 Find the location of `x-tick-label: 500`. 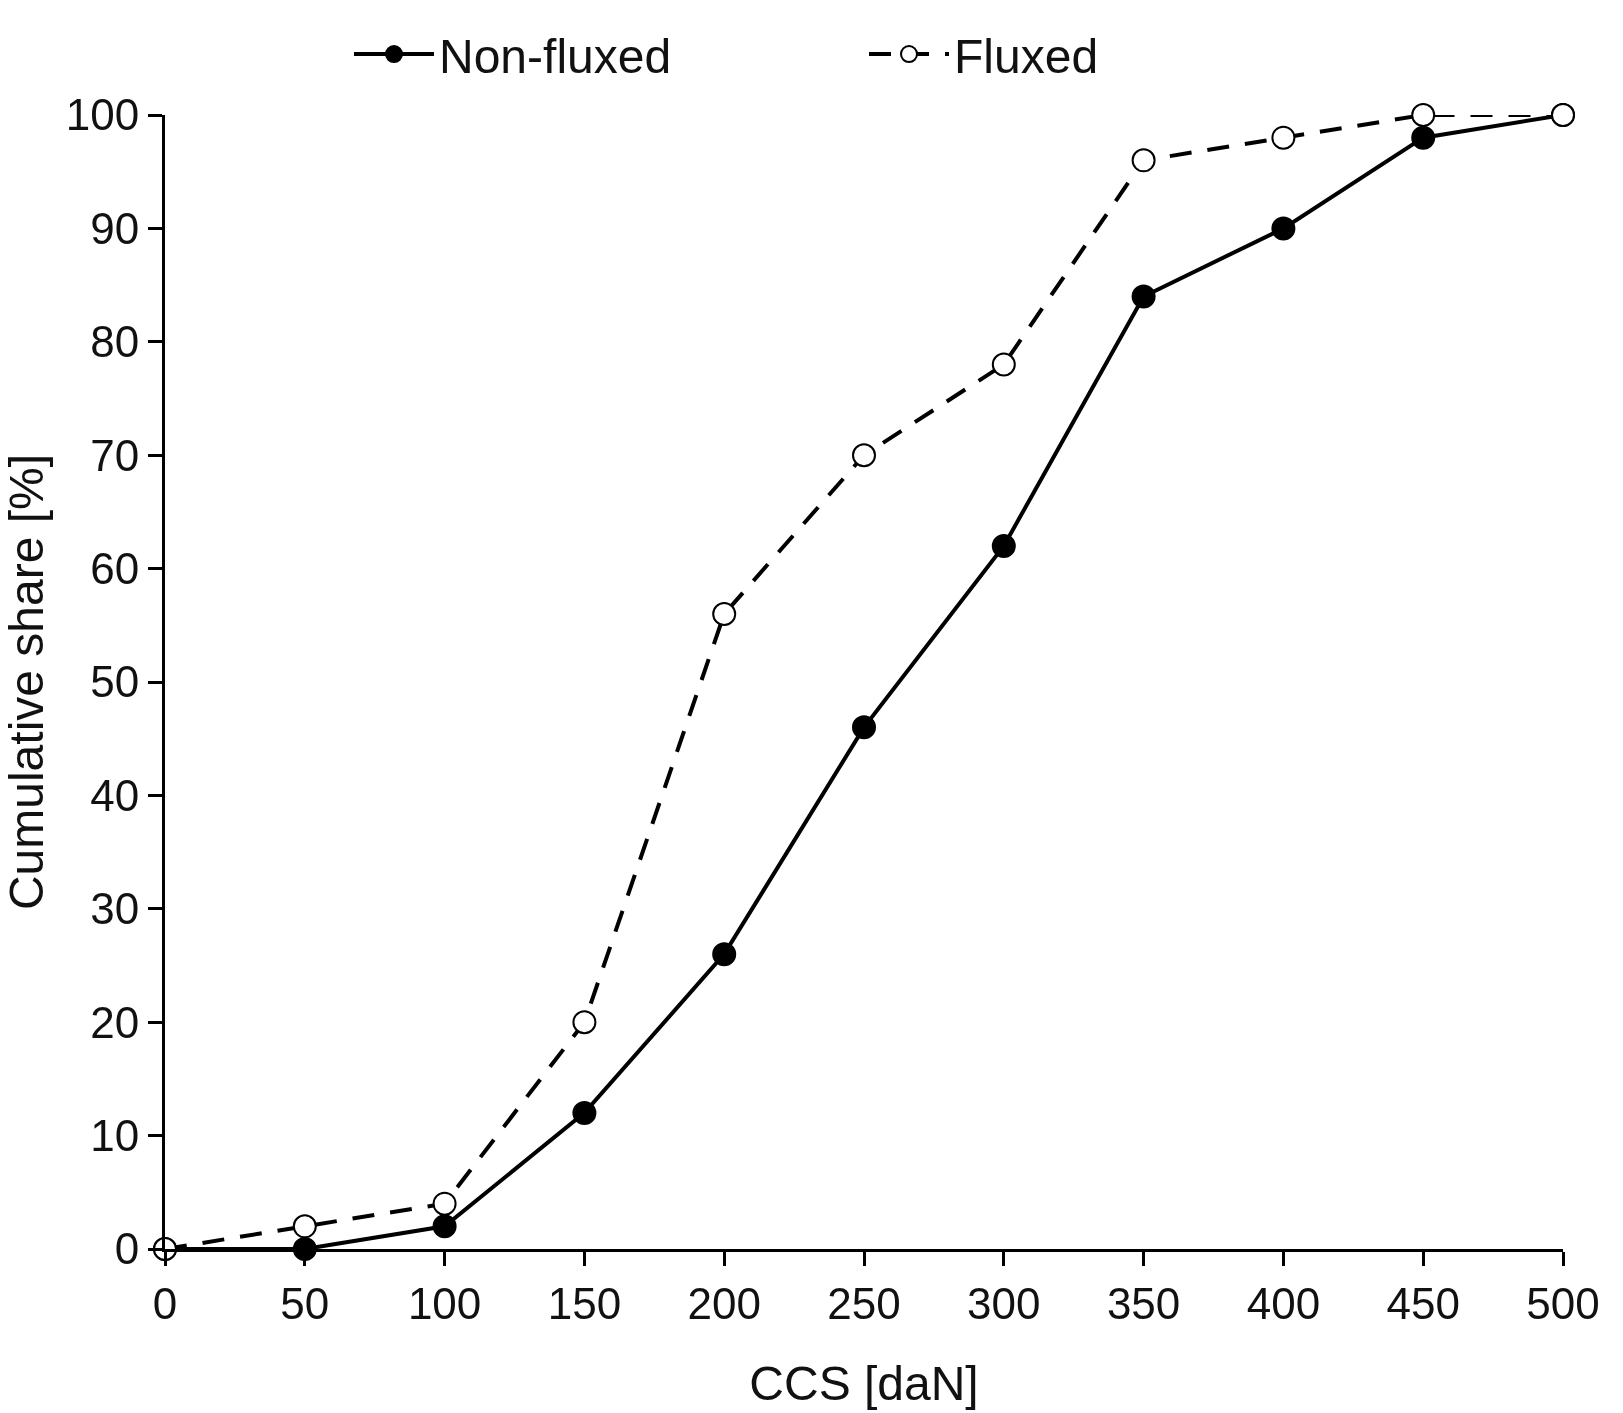

x-tick-label: 500 is located at coordinates (1563, 1303).